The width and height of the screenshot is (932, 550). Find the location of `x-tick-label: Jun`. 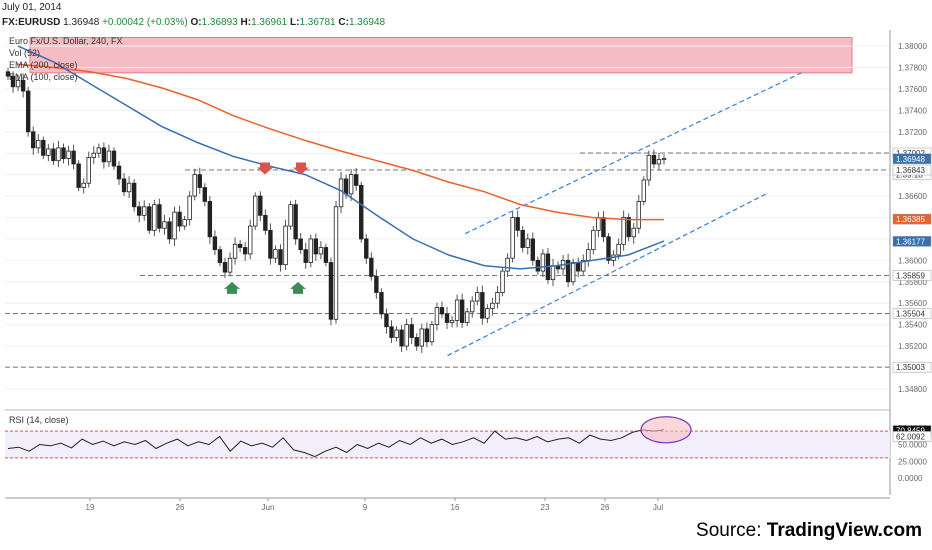

x-tick-label: Jun is located at coordinates (268, 507).